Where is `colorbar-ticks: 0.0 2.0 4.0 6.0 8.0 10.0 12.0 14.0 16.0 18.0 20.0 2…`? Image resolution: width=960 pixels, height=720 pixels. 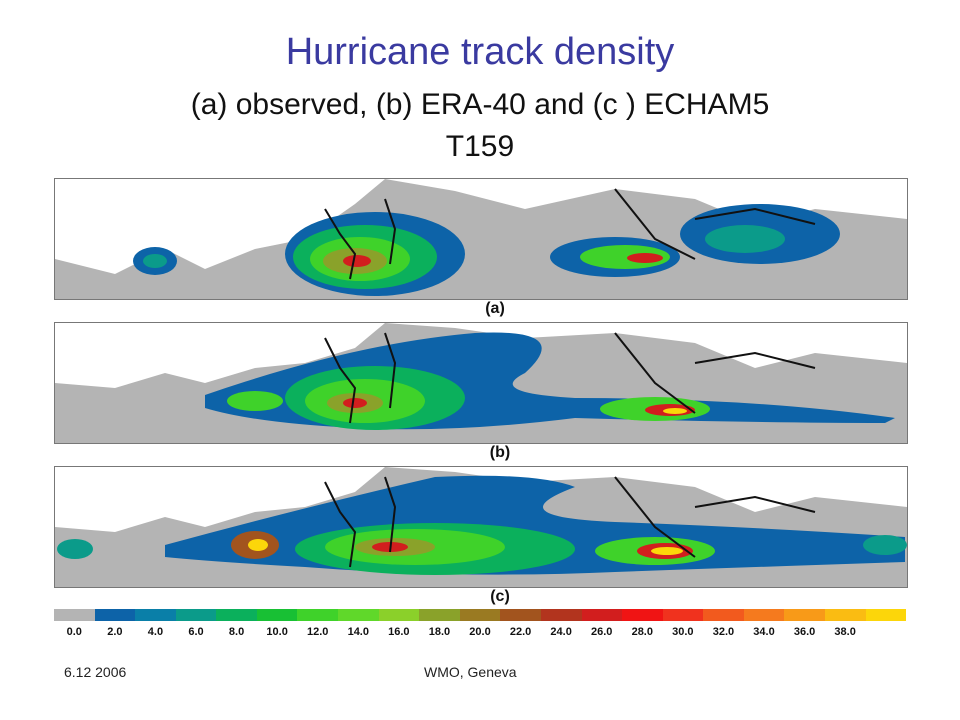
colorbar-ticks: 0.0 2.0 4.0 6.0 8.0 10.0 12.0 14.0 16.0 18.0 20.0 2… is located at coordinates (470, 633).